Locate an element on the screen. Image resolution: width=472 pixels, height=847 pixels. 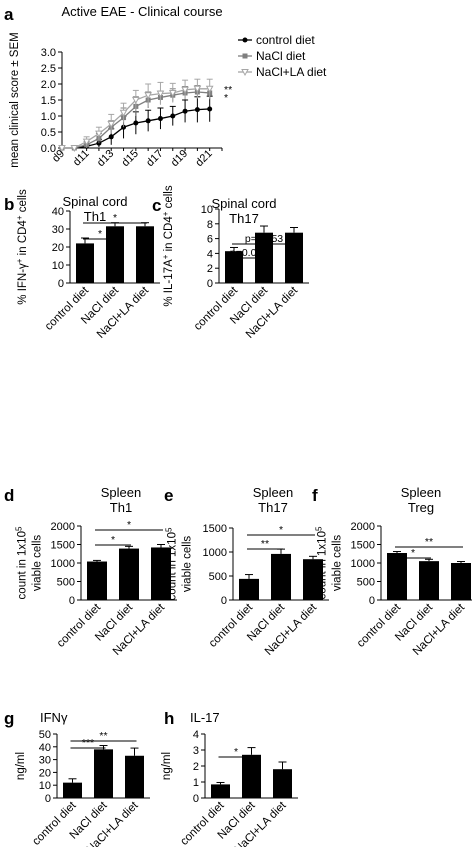
y-tick-label-a: 2.5 is located at coordinates (48, 69).